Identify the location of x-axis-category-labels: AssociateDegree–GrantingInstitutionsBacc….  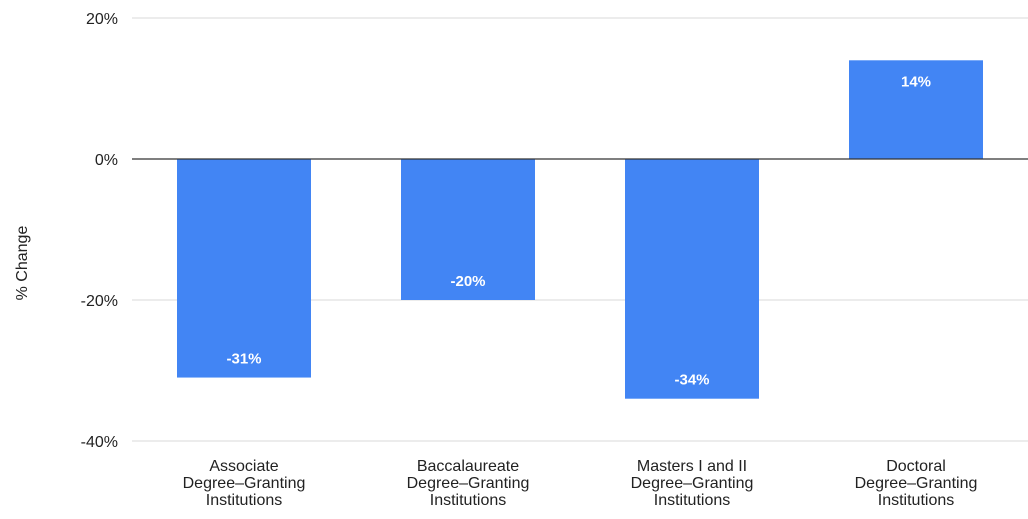
(580, 483).